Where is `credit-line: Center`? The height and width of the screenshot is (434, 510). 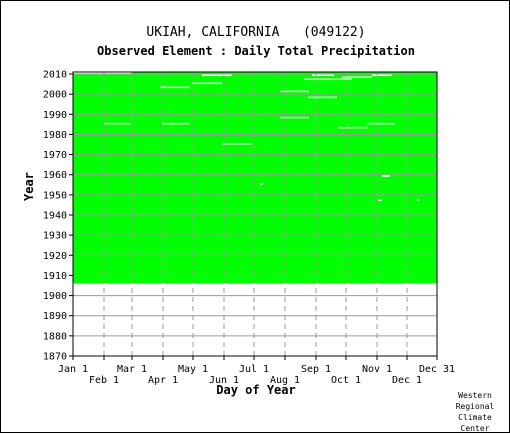 credit-line: Center is located at coordinates (475, 428).